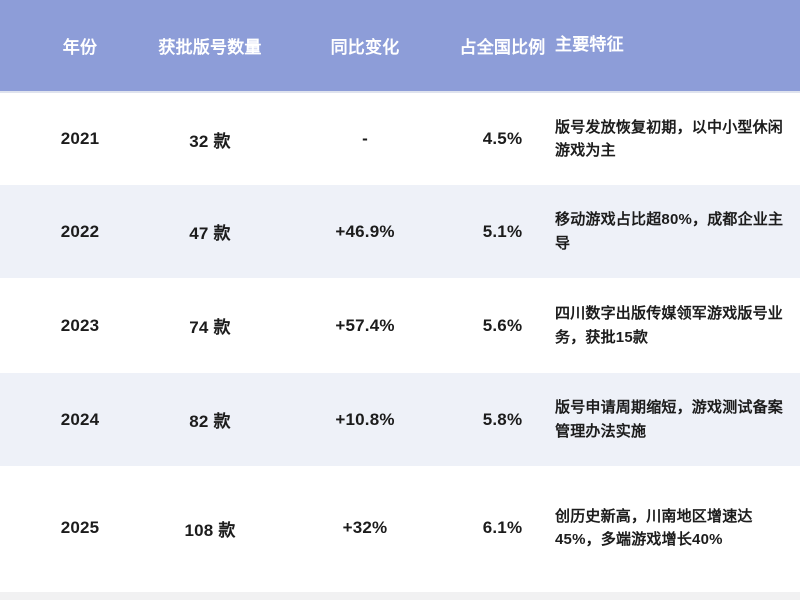 The height and width of the screenshot is (600, 800). Describe the element at coordinates (365, 47) in the screenshot. I see `col-header-yoy: 同比变化` at that location.